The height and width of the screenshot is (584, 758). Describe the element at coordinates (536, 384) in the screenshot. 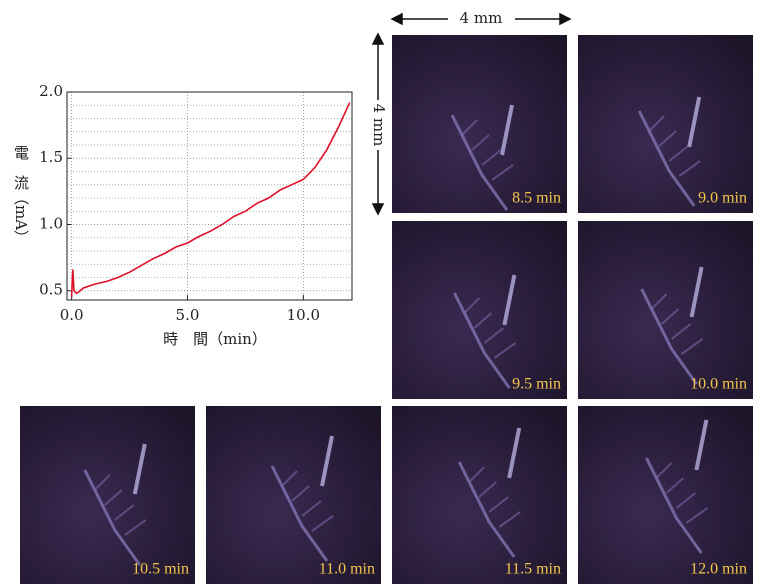

I see `panel-label: 9.5 min` at that location.